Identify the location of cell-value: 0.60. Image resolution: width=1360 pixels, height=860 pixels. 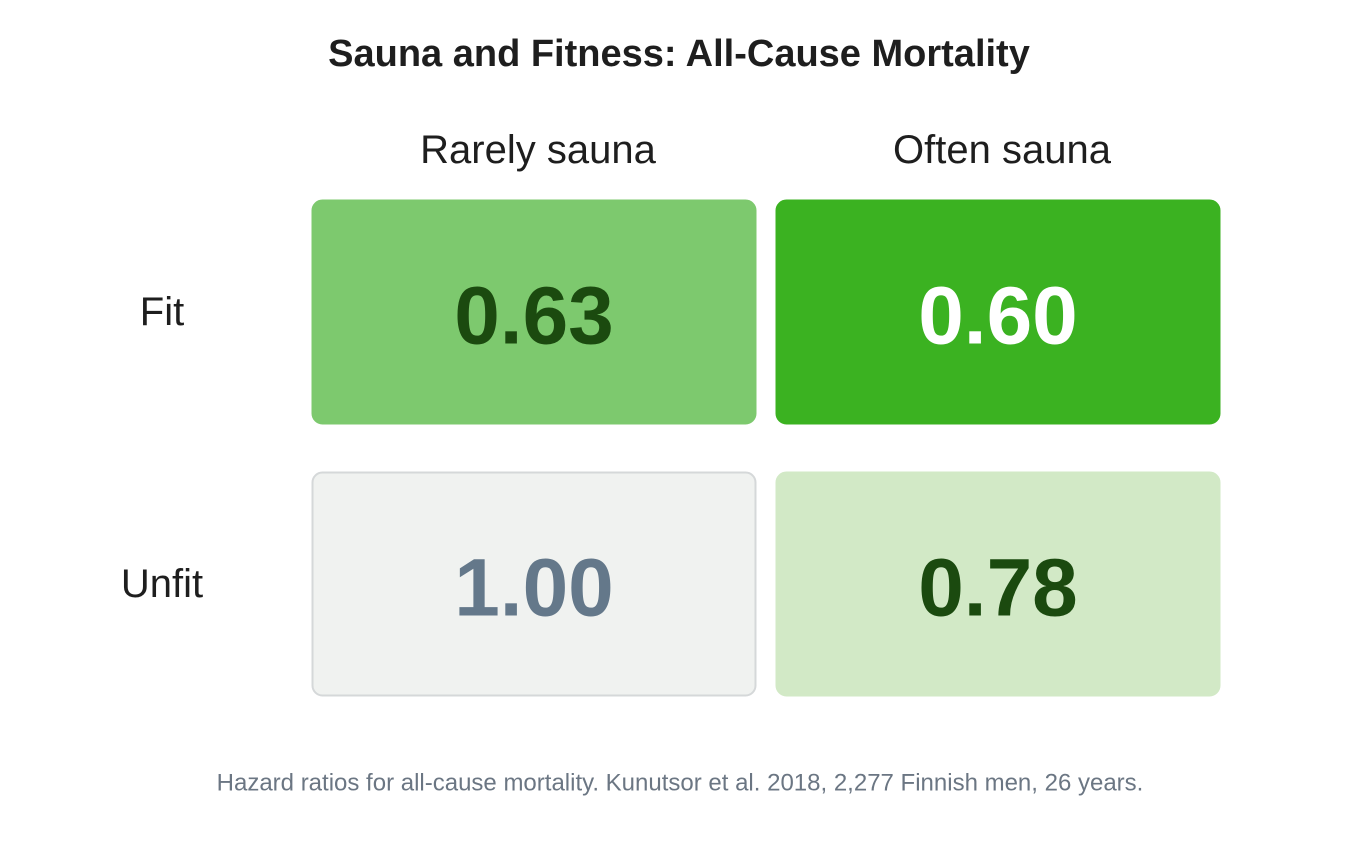
(998, 316).